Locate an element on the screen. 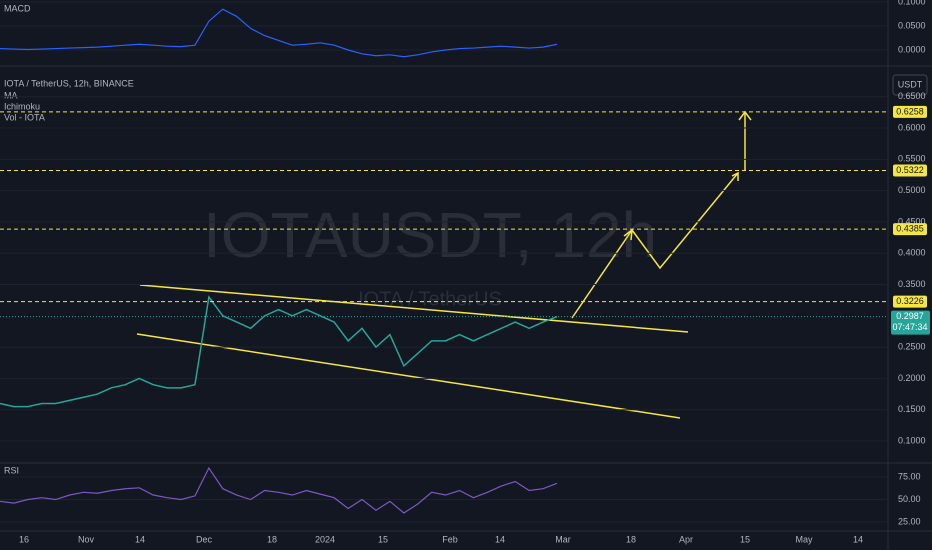 Image resolution: width=932 pixels, height=550 pixels. currency-button is located at coordinates (910, 85).